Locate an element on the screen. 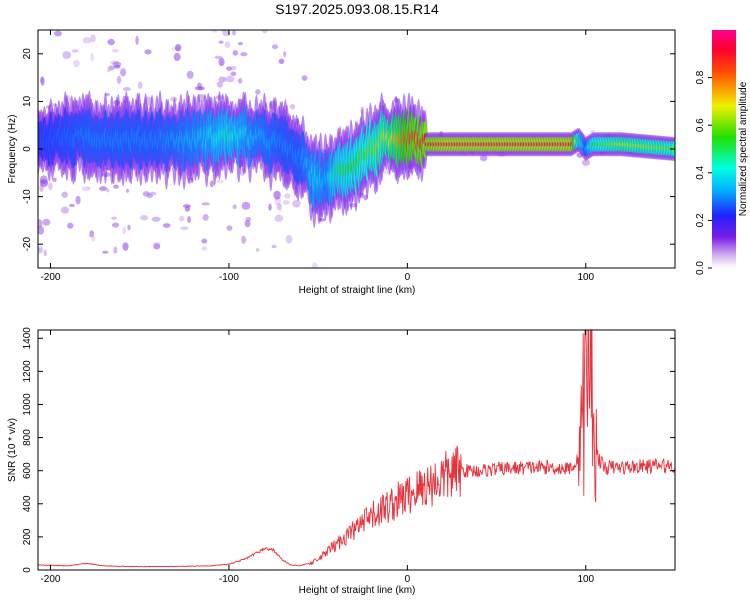 The width and height of the screenshot is (750, 600). colorbar-label: Normalized spectral amplitude is located at coordinates (743, 148).